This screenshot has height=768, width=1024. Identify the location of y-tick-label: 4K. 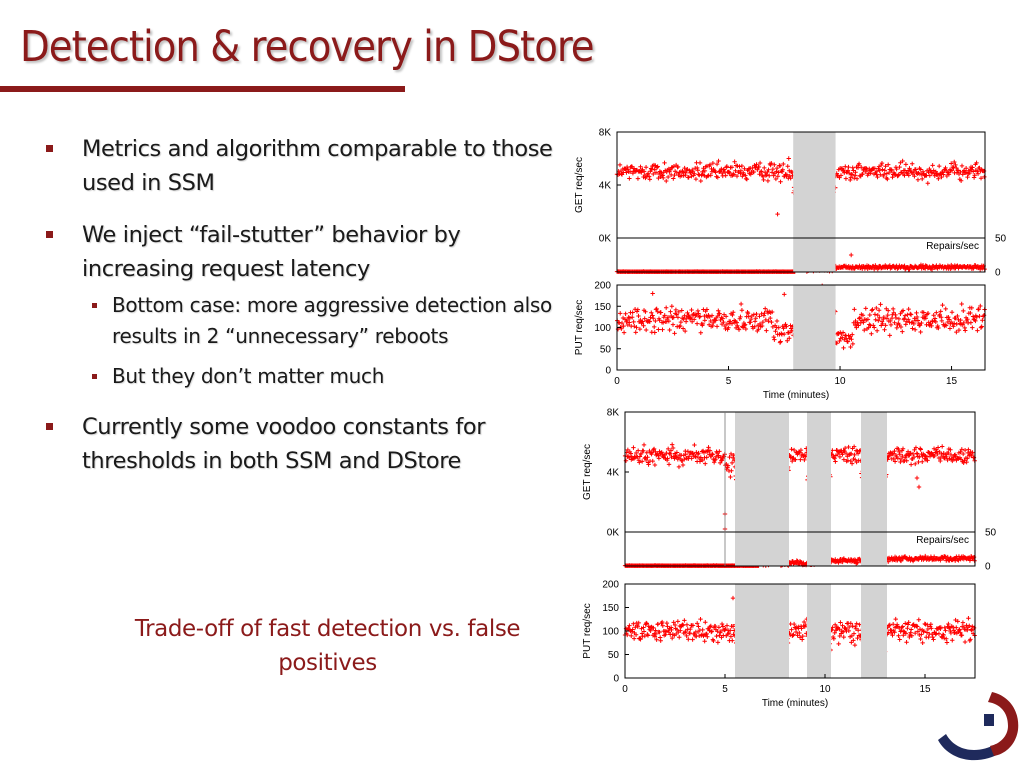
(605, 186).